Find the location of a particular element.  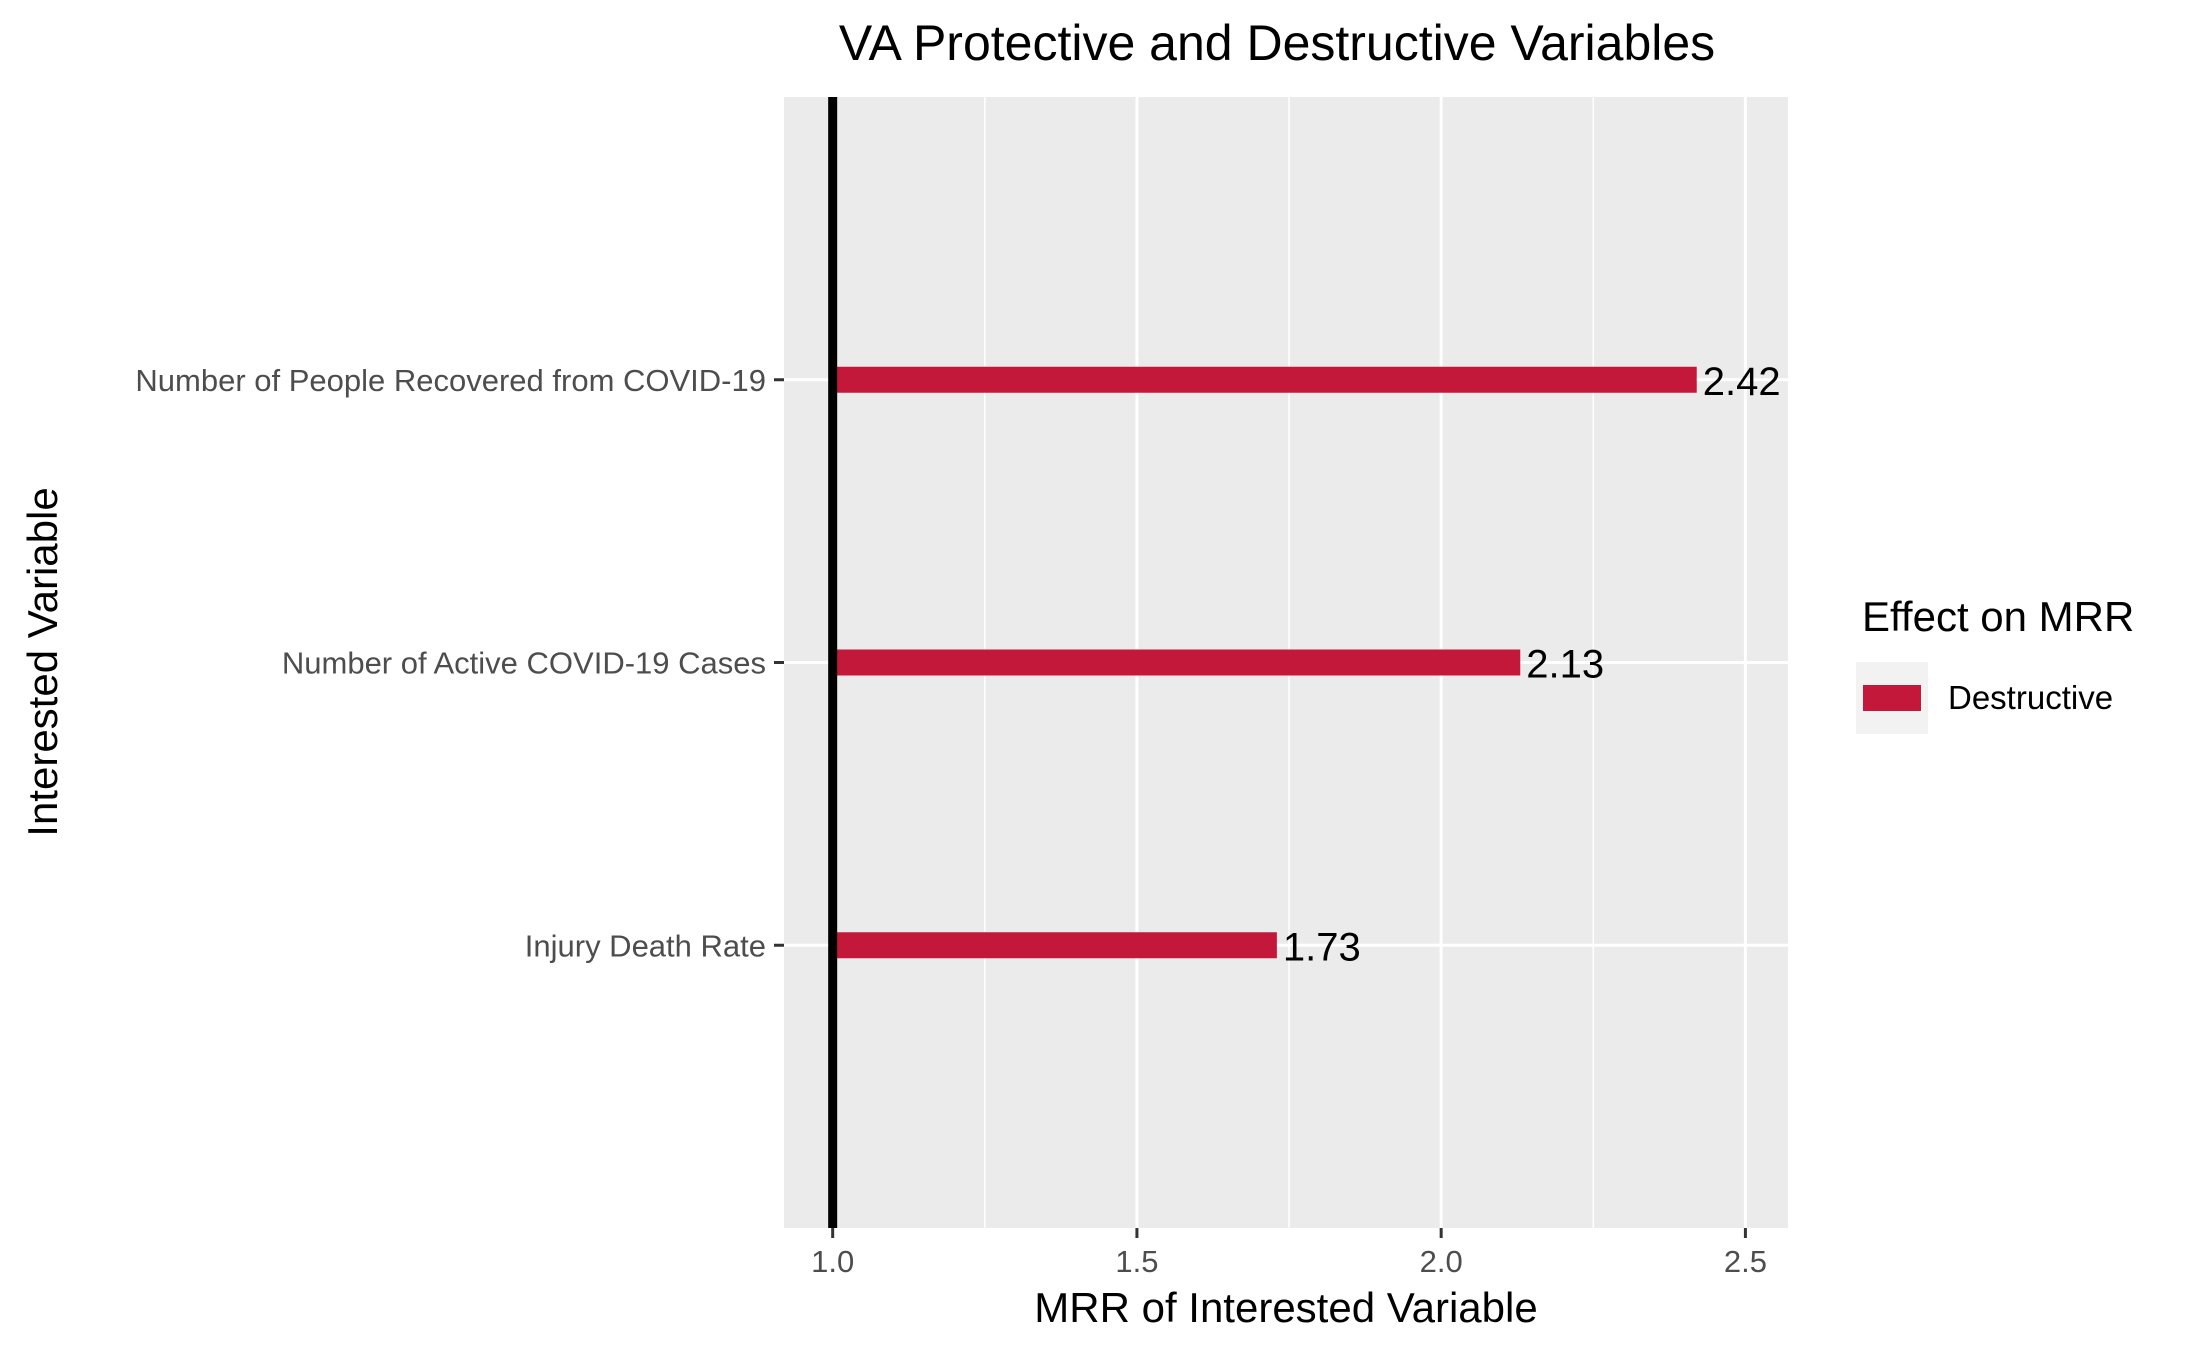

data-label: 2.42 is located at coordinates (1742, 382).